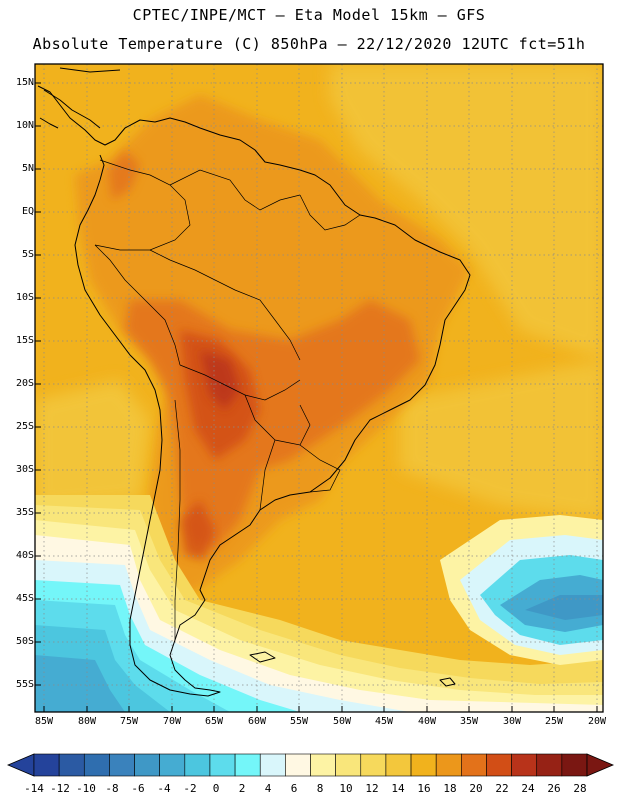 The width and height of the screenshot is (618, 800). I want to click on brazil-west-border, so click(225, 305).